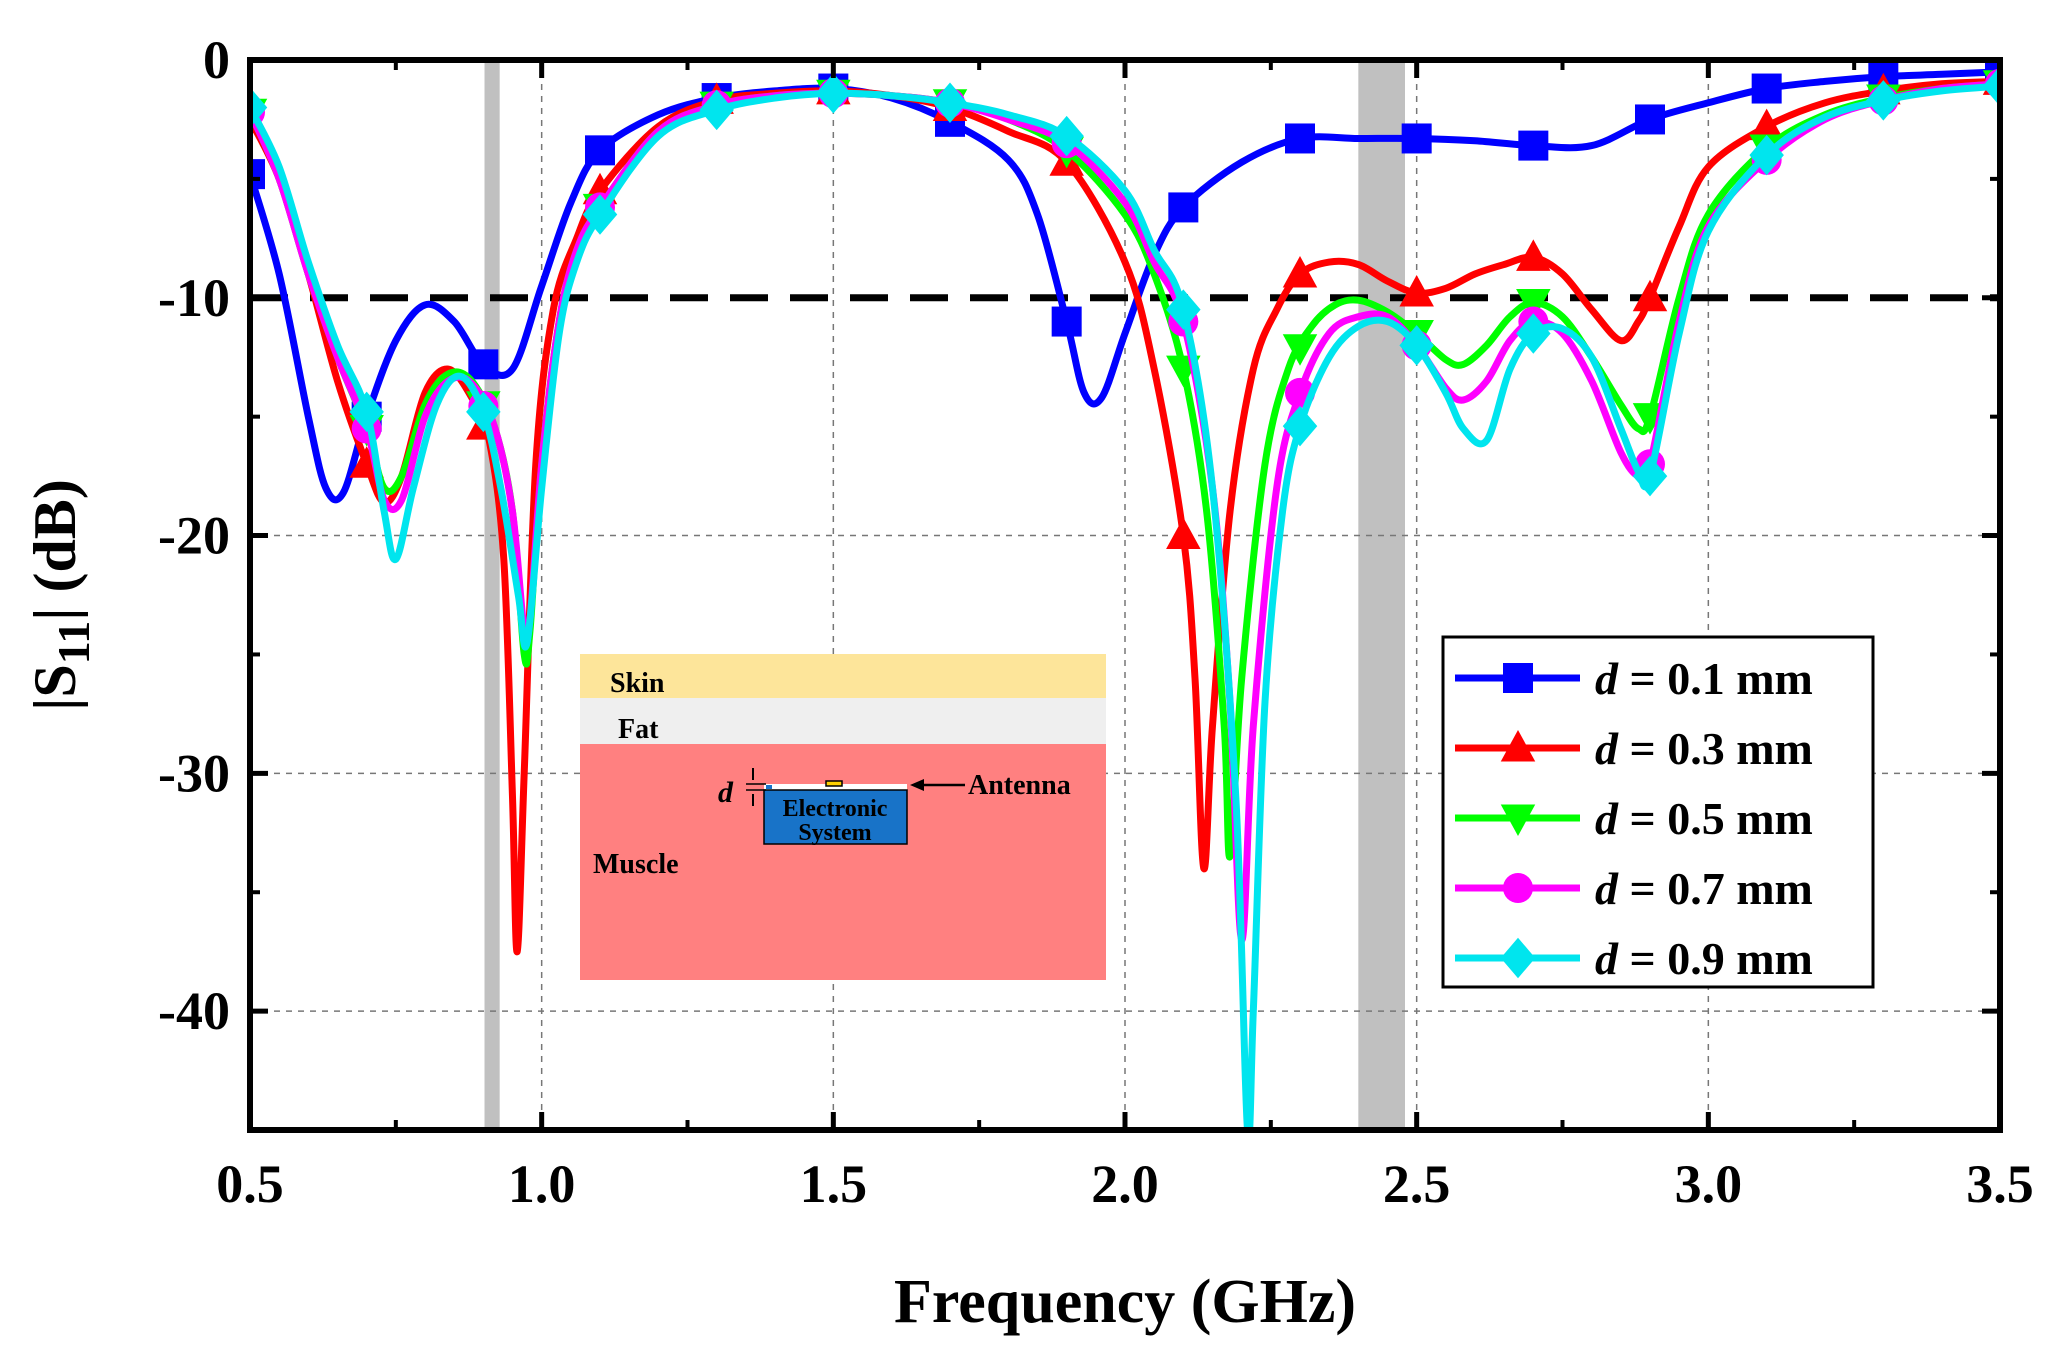 This screenshot has height=1347, width=2064. What do you see at coordinates (1125, 1184) in the screenshot?
I see `x-tick-label: 2.0` at bounding box center [1125, 1184].